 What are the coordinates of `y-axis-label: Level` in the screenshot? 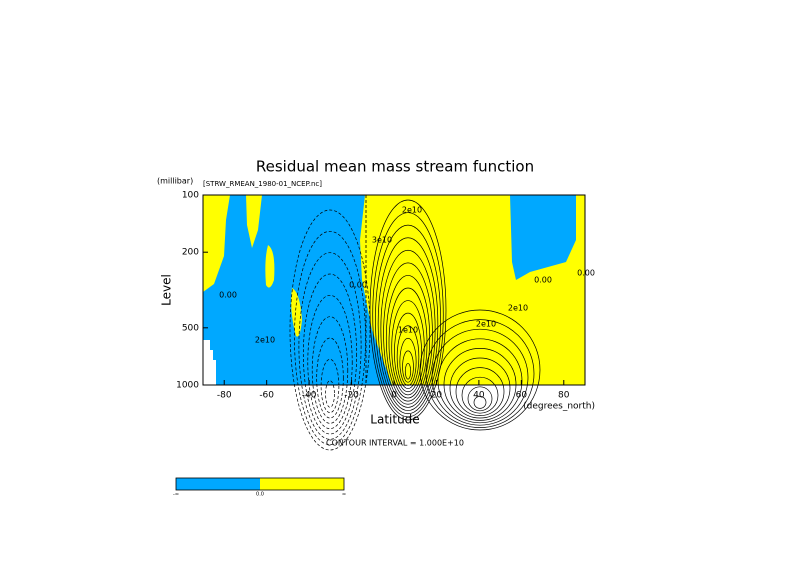 It's located at (167, 290).